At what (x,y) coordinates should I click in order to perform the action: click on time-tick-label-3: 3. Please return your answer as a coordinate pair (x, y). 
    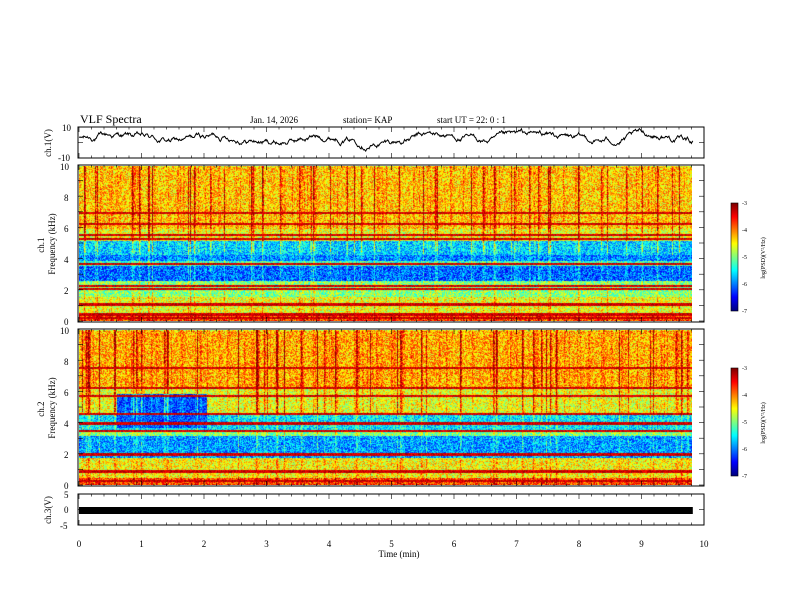
    Looking at the image, I should click on (266, 544).